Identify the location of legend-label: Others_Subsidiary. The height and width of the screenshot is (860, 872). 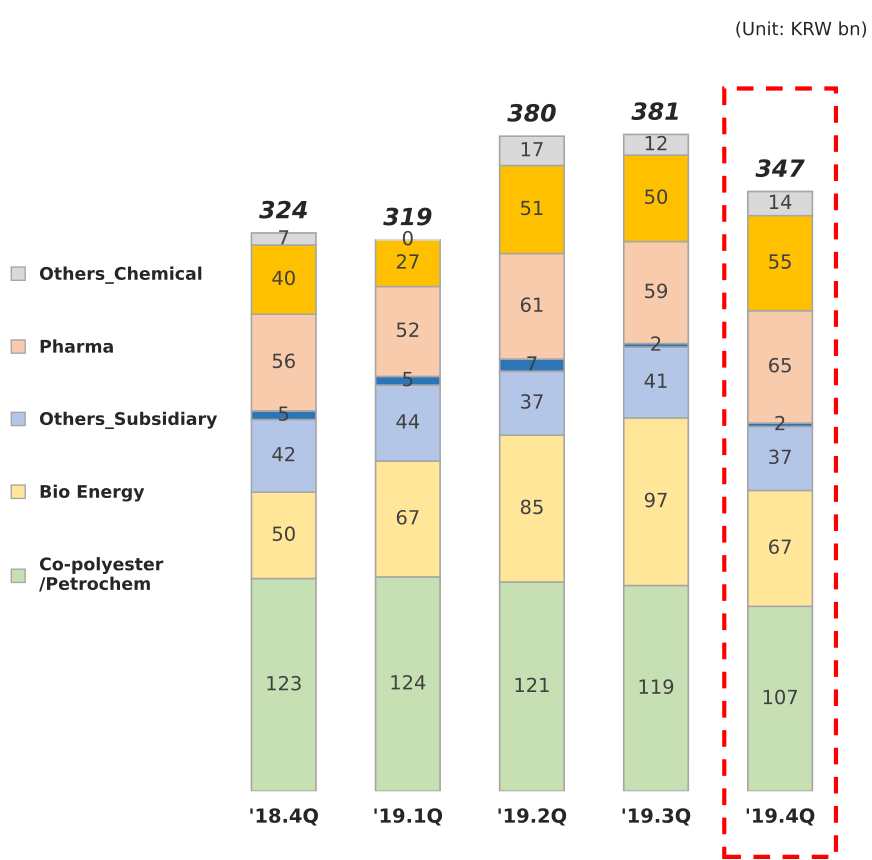
(129, 421).